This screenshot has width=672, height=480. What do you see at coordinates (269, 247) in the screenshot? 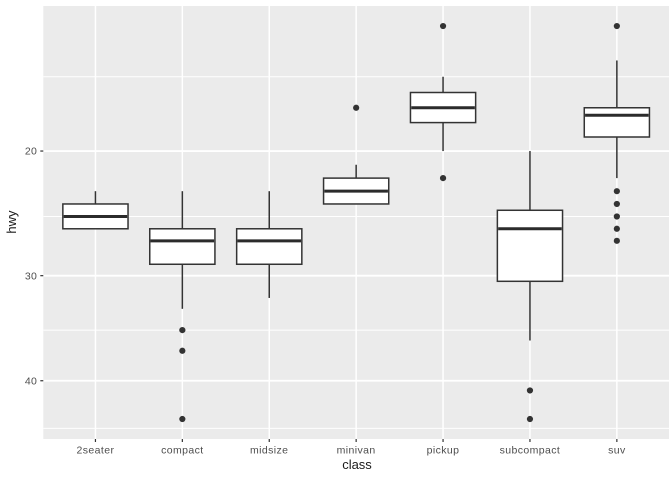
I see `box-midsize` at bounding box center [269, 247].